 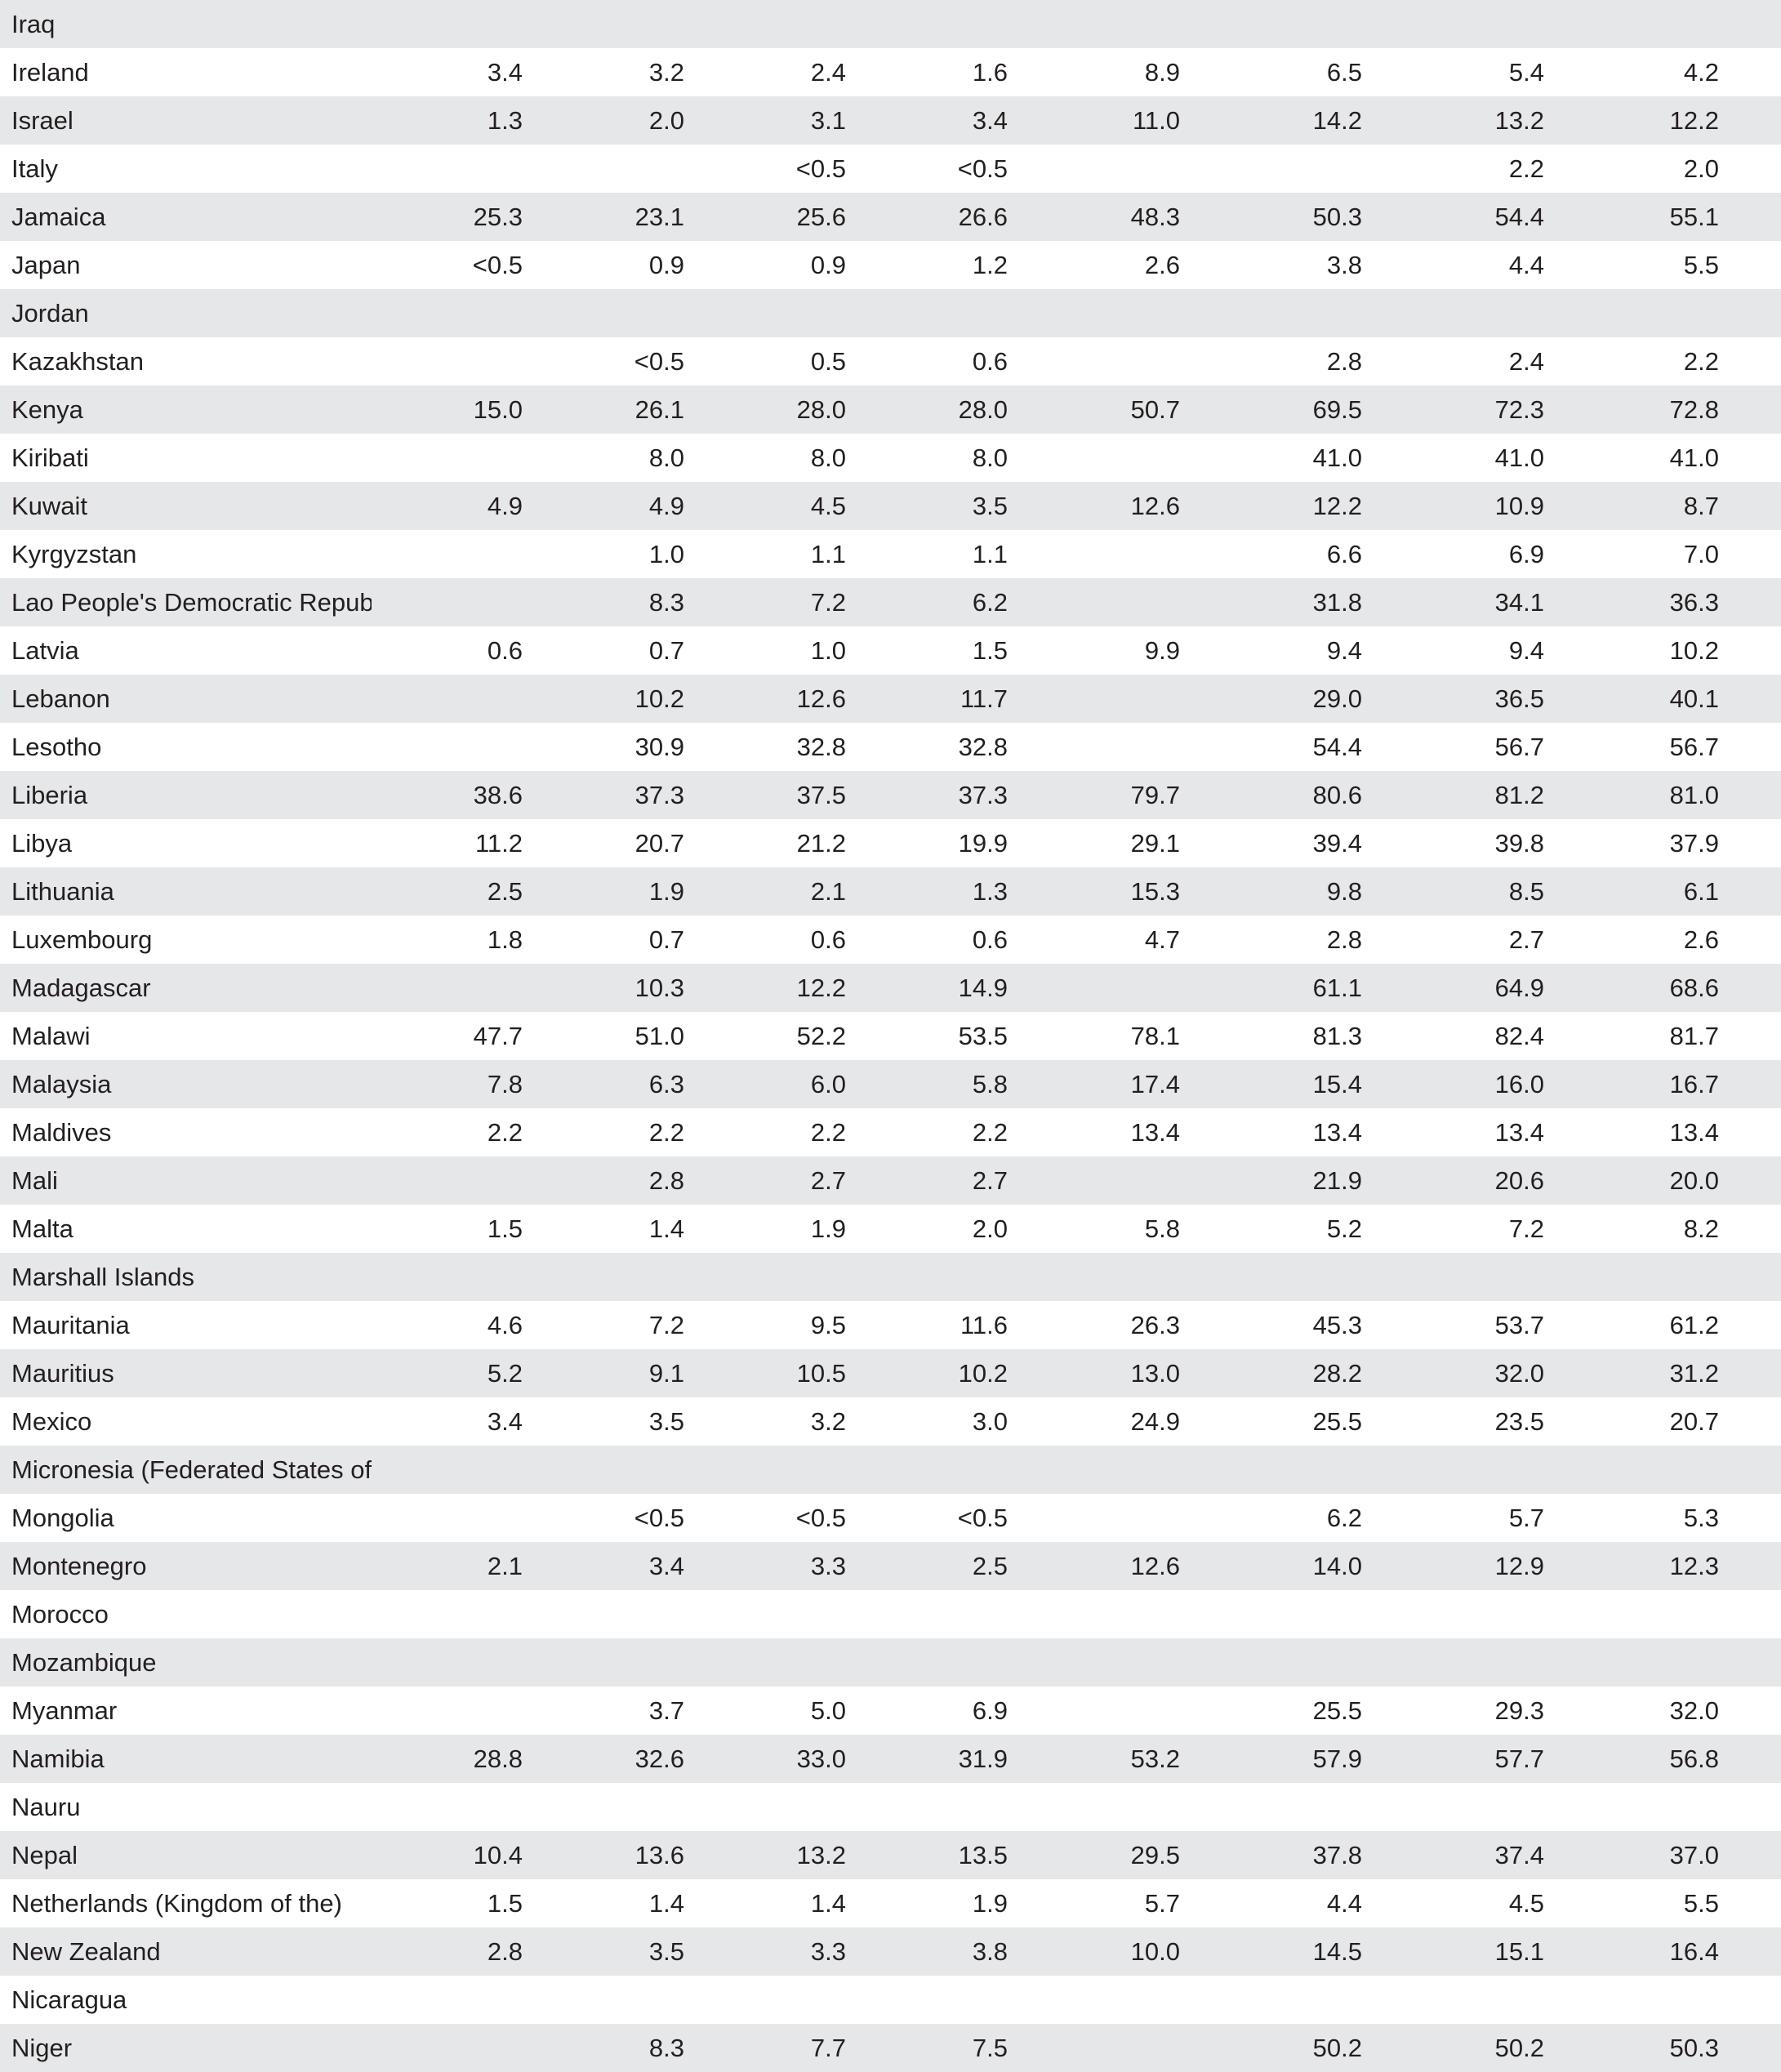 What do you see at coordinates (1337, 747) in the screenshot?
I see `value-cell-col-6: 54.4` at bounding box center [1337, 747].